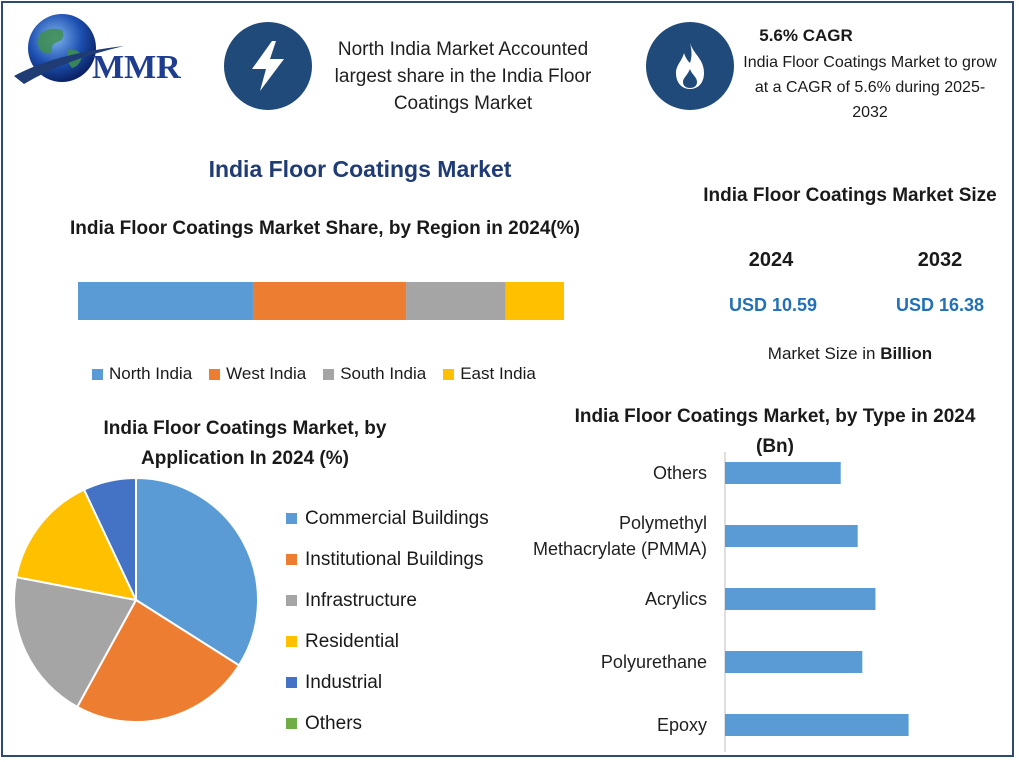 The height and width of the screenshot is (762, 1019). What do you see at coordinates (906, 353) in the screenshot?
I see `unit-note-bold: Billion` at bounding box center [906, 353].